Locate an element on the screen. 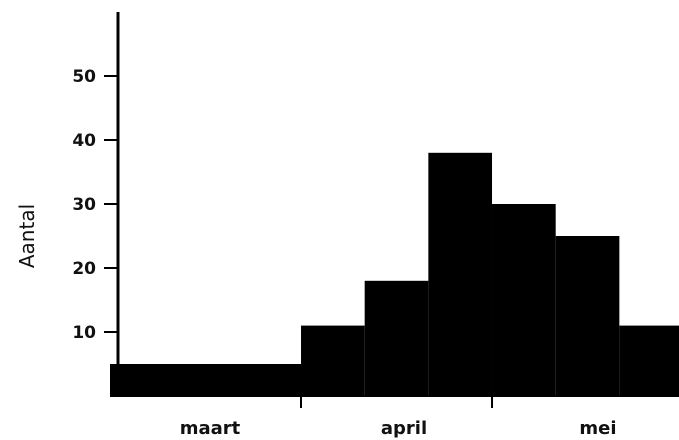 This screenshot has height=440, width=679. x-month-ticks: maart april mei is located at coordinates (398, 417).